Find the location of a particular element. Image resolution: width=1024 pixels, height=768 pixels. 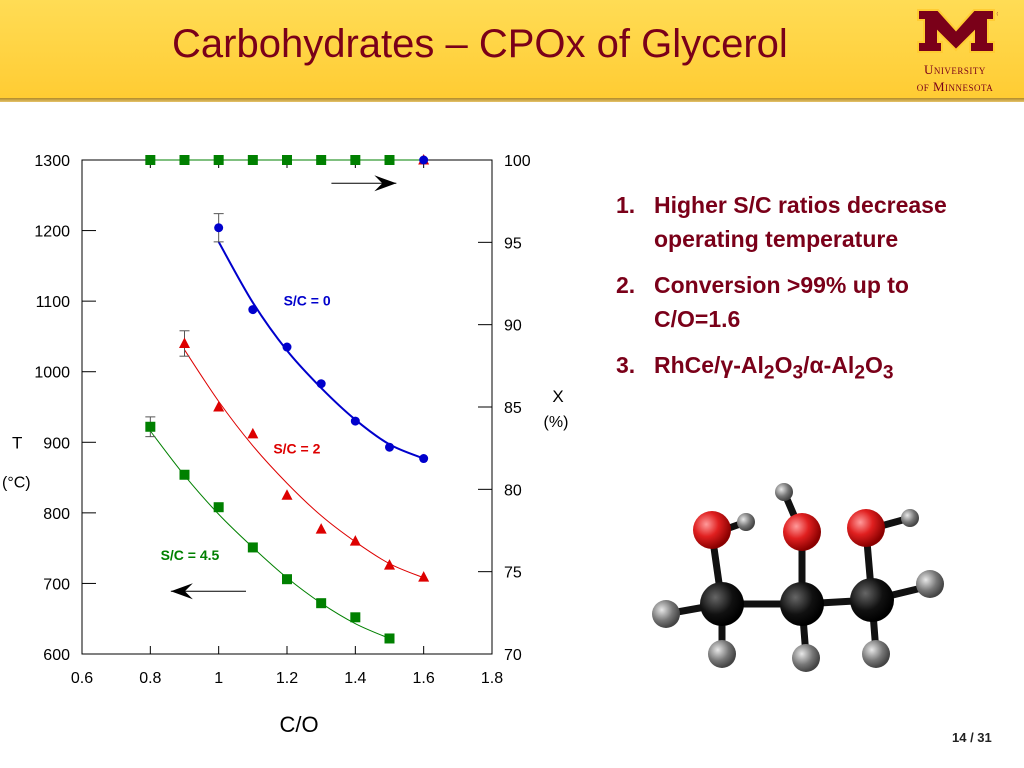

finding-text: Conversion >99% up to C/O=1.6 is located at coordinates (781, 302).